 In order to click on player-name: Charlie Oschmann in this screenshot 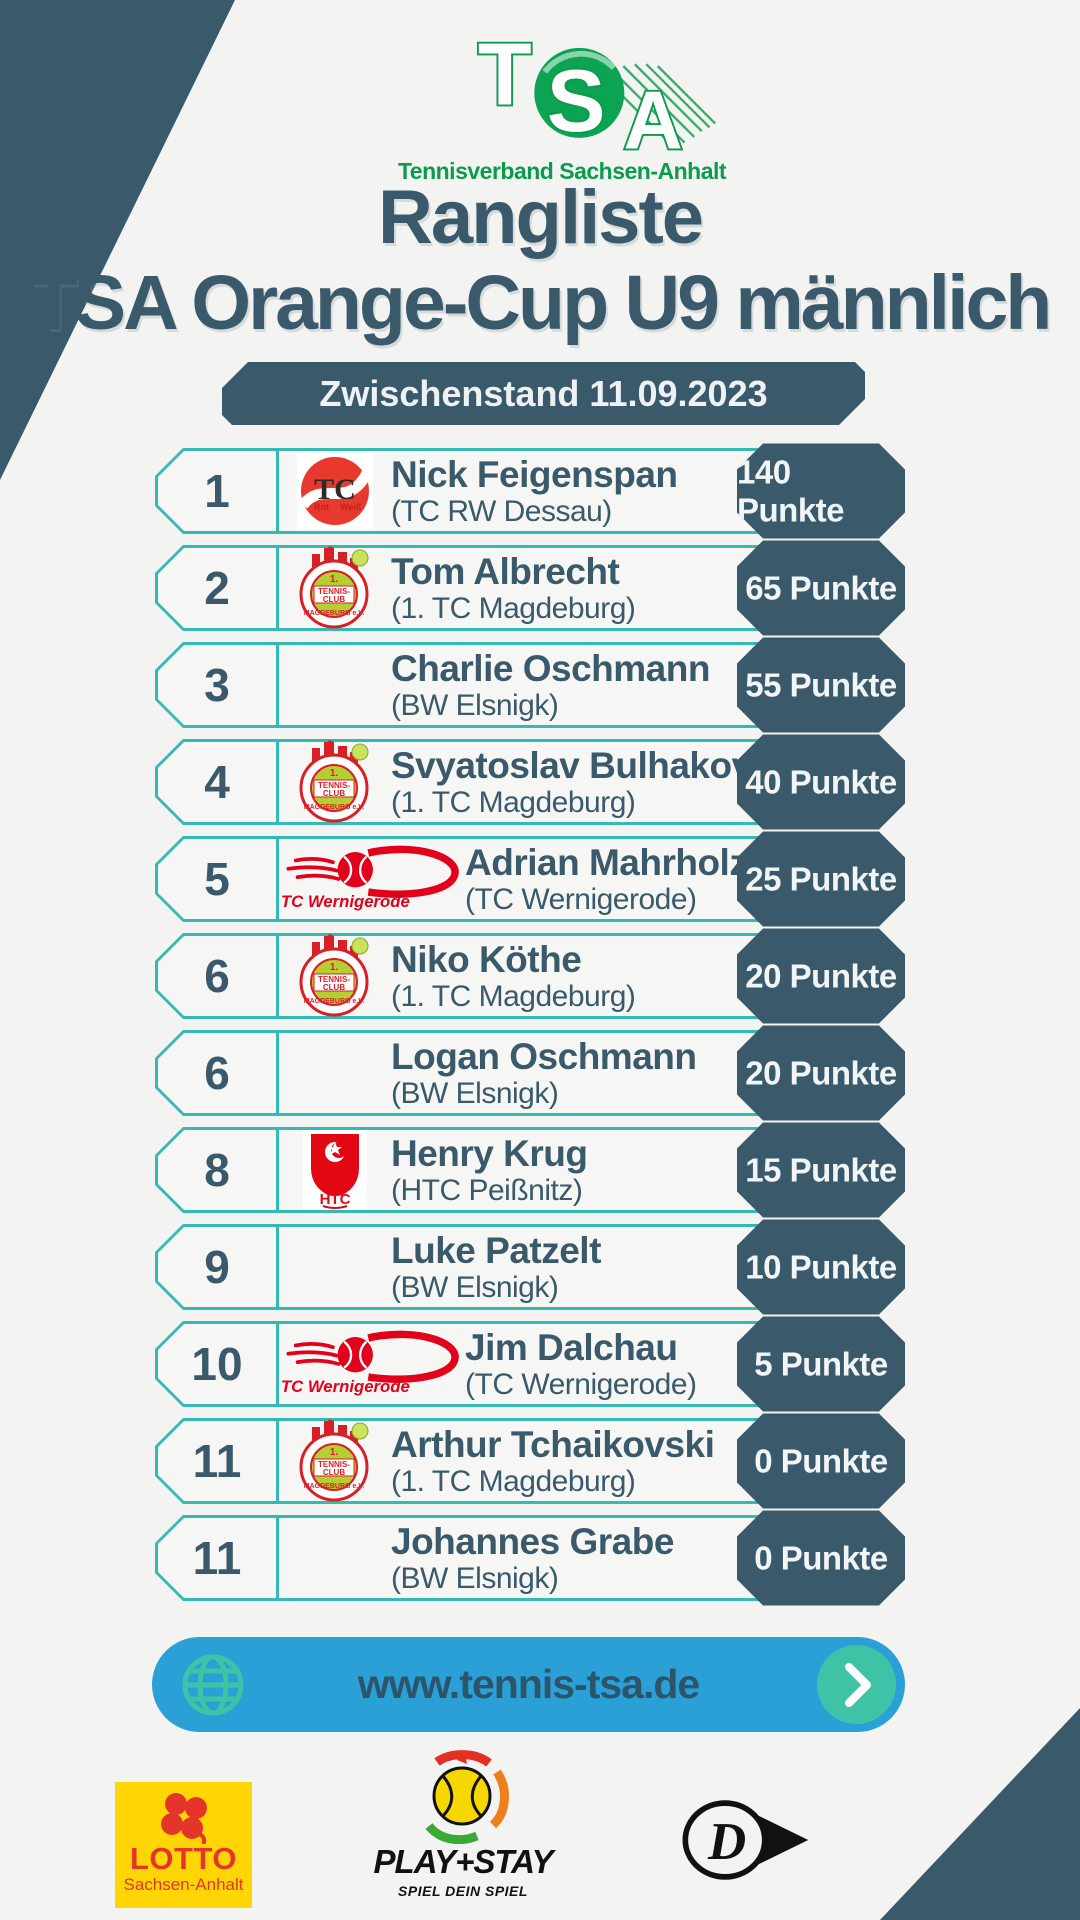, I will do `click(550, 668)`.